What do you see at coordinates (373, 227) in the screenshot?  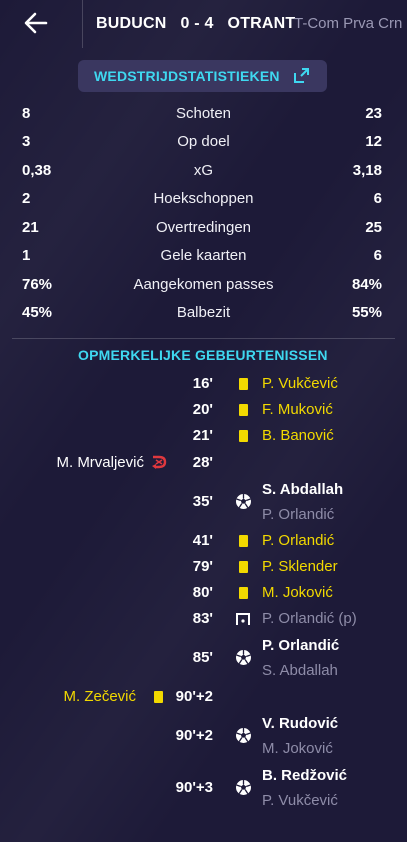 I see `stat-away-value: 25` at bounding box center [373, 227].